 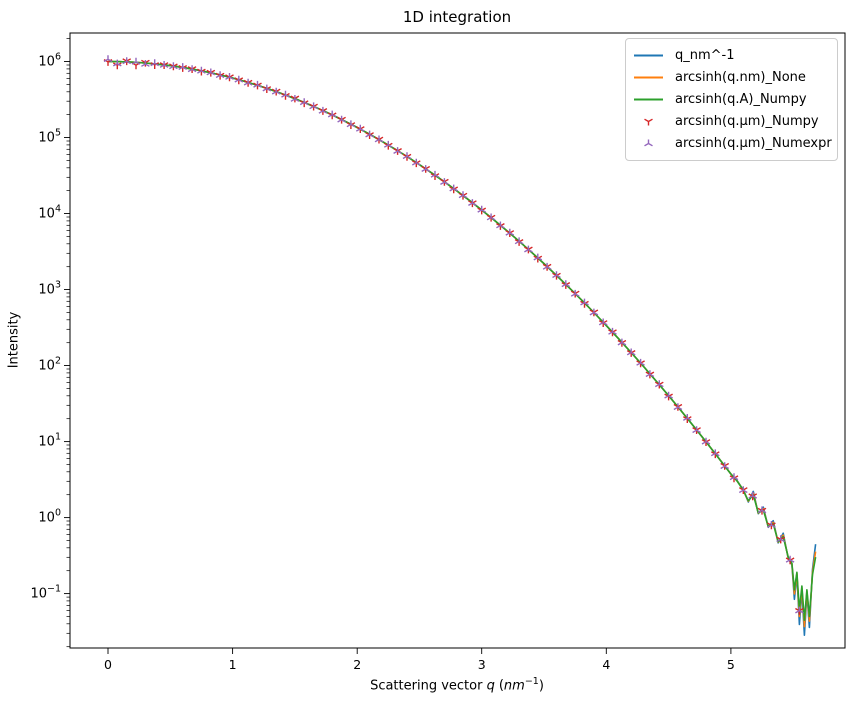 What do you see at coordinates (49, 289) in the screenshot?
I see `svg-text: 10³` at bounding box center [49, 289].